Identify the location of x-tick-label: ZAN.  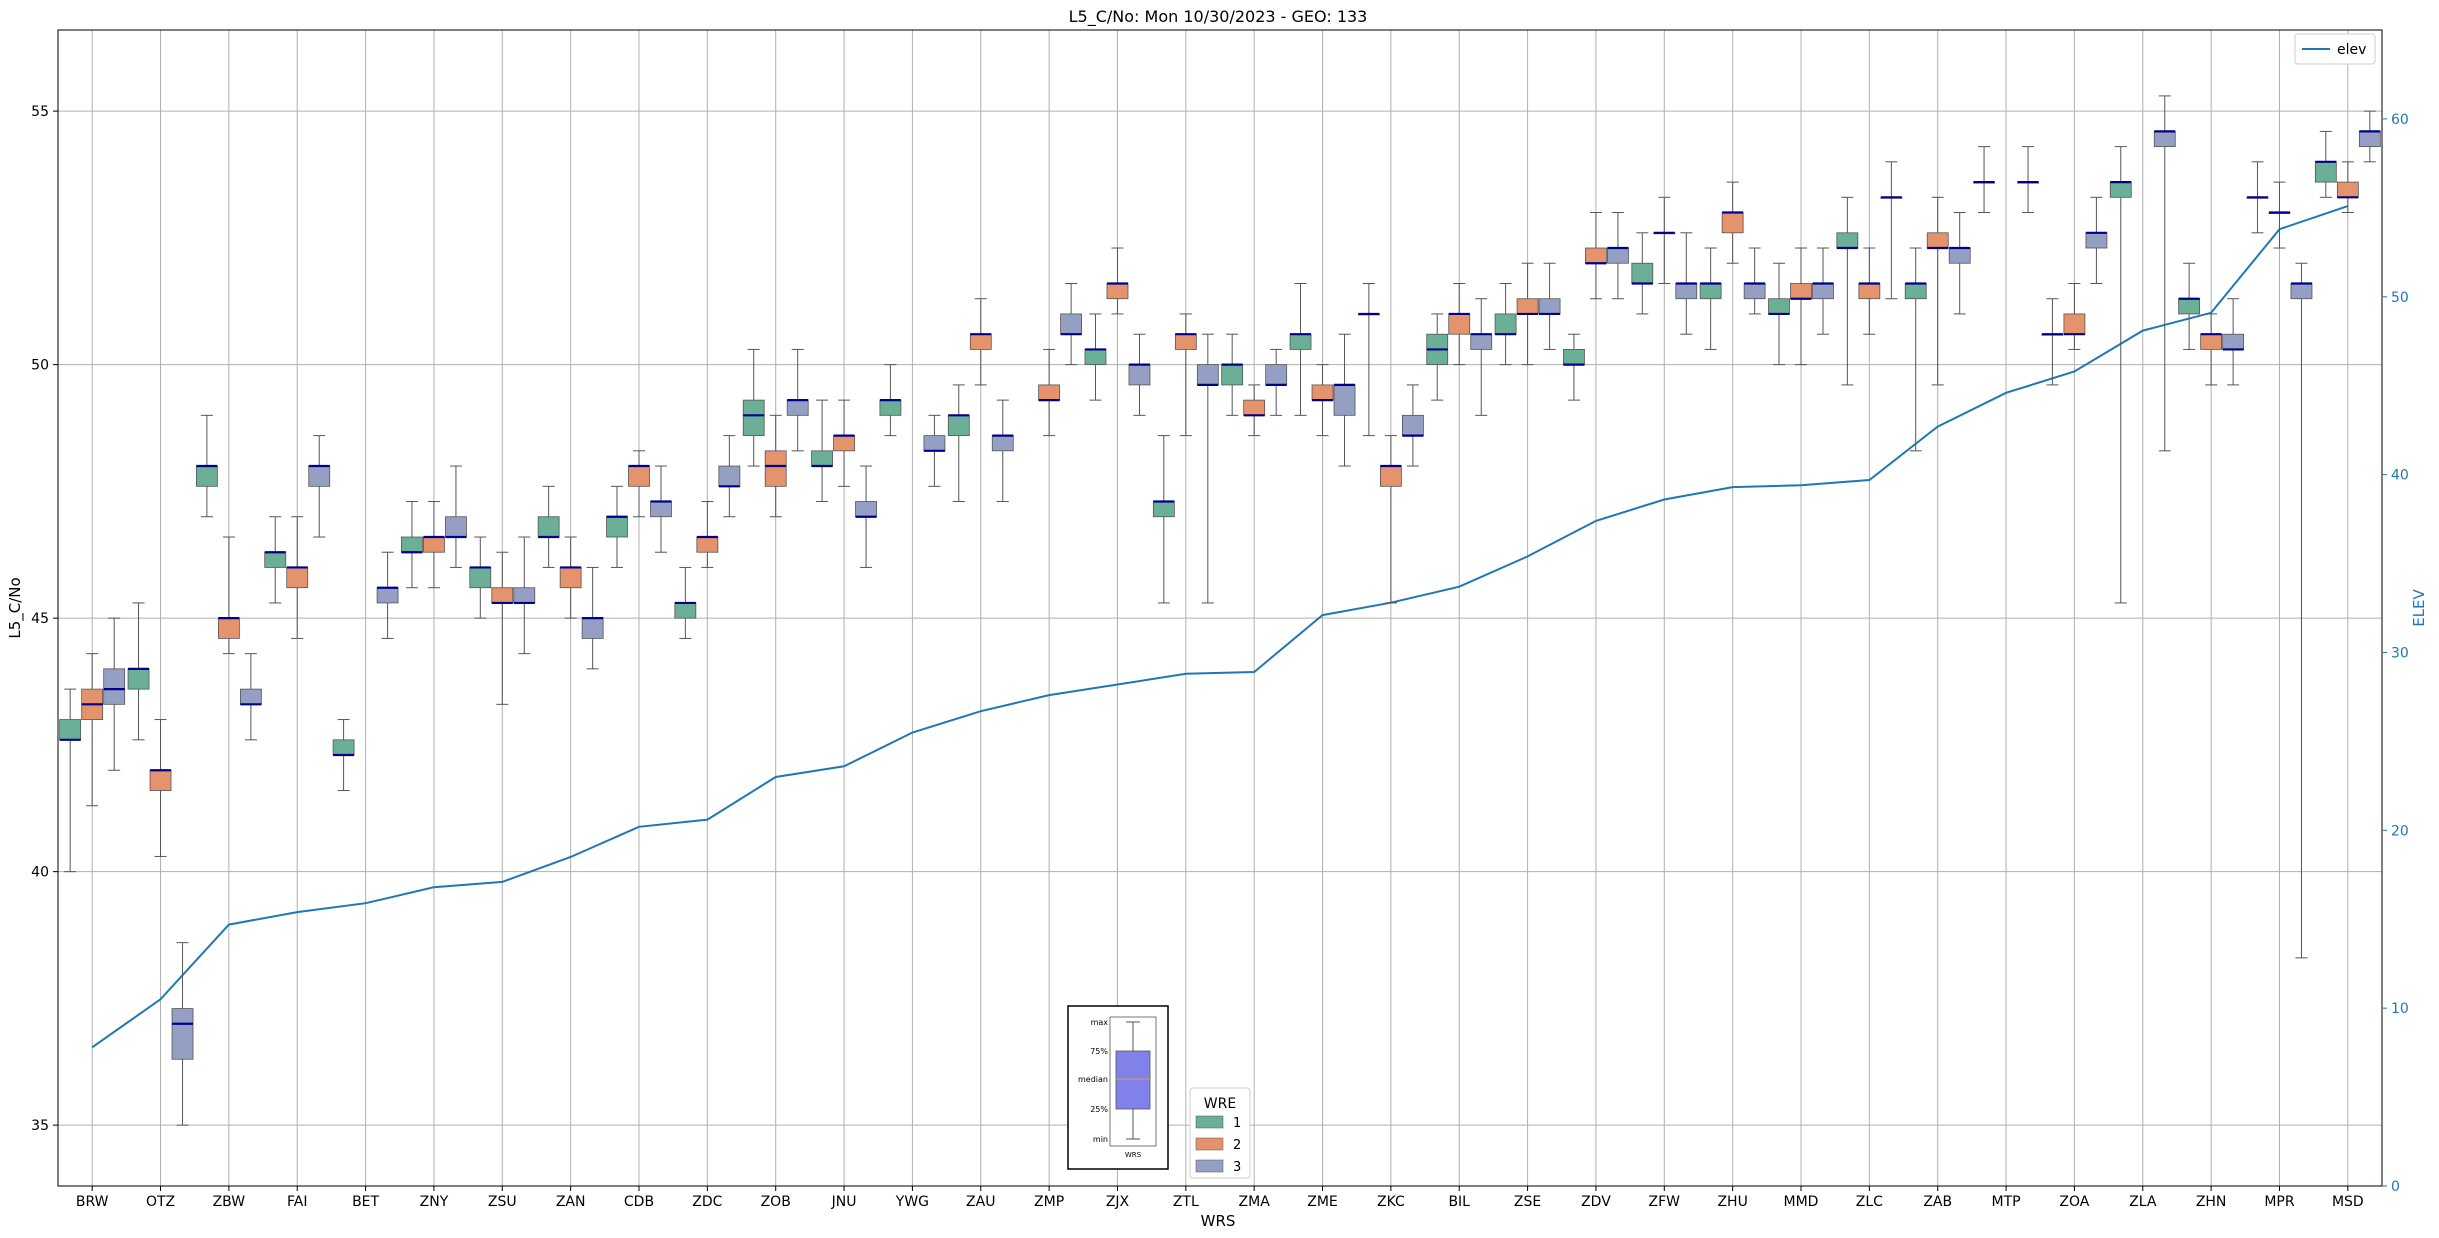
(571, 1202).